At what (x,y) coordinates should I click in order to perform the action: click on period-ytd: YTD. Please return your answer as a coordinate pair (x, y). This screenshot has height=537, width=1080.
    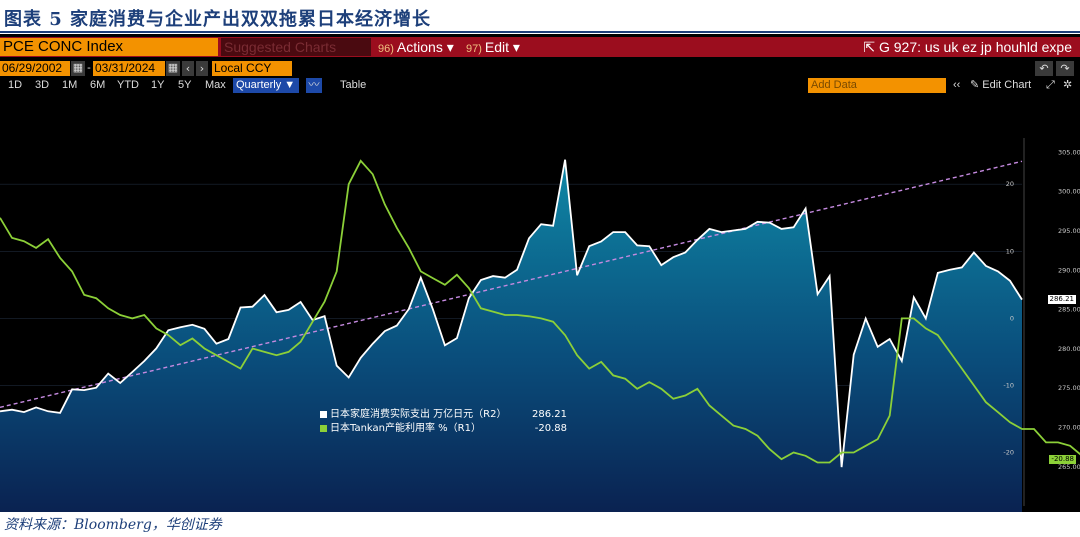
    Looking at the image, I should click on (128, 85).